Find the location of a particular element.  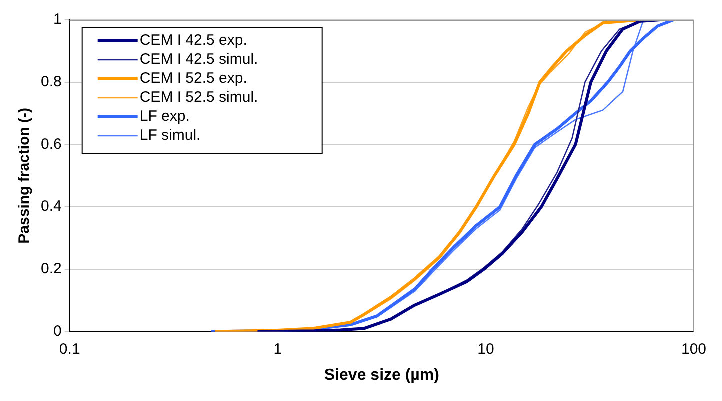

y-tick-label: 0.8 is located at coordinates (51, 82).